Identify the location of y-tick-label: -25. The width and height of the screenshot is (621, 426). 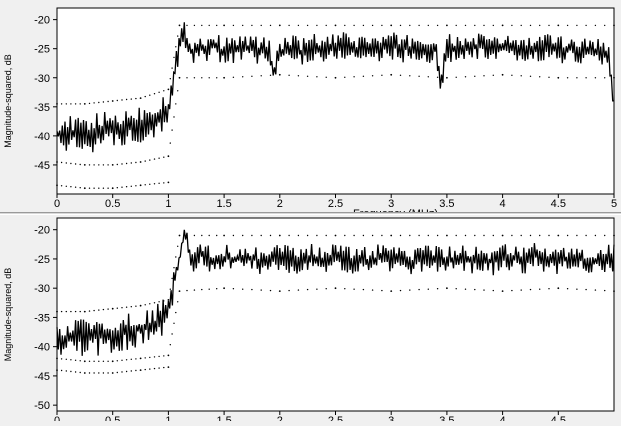
(42, 260).